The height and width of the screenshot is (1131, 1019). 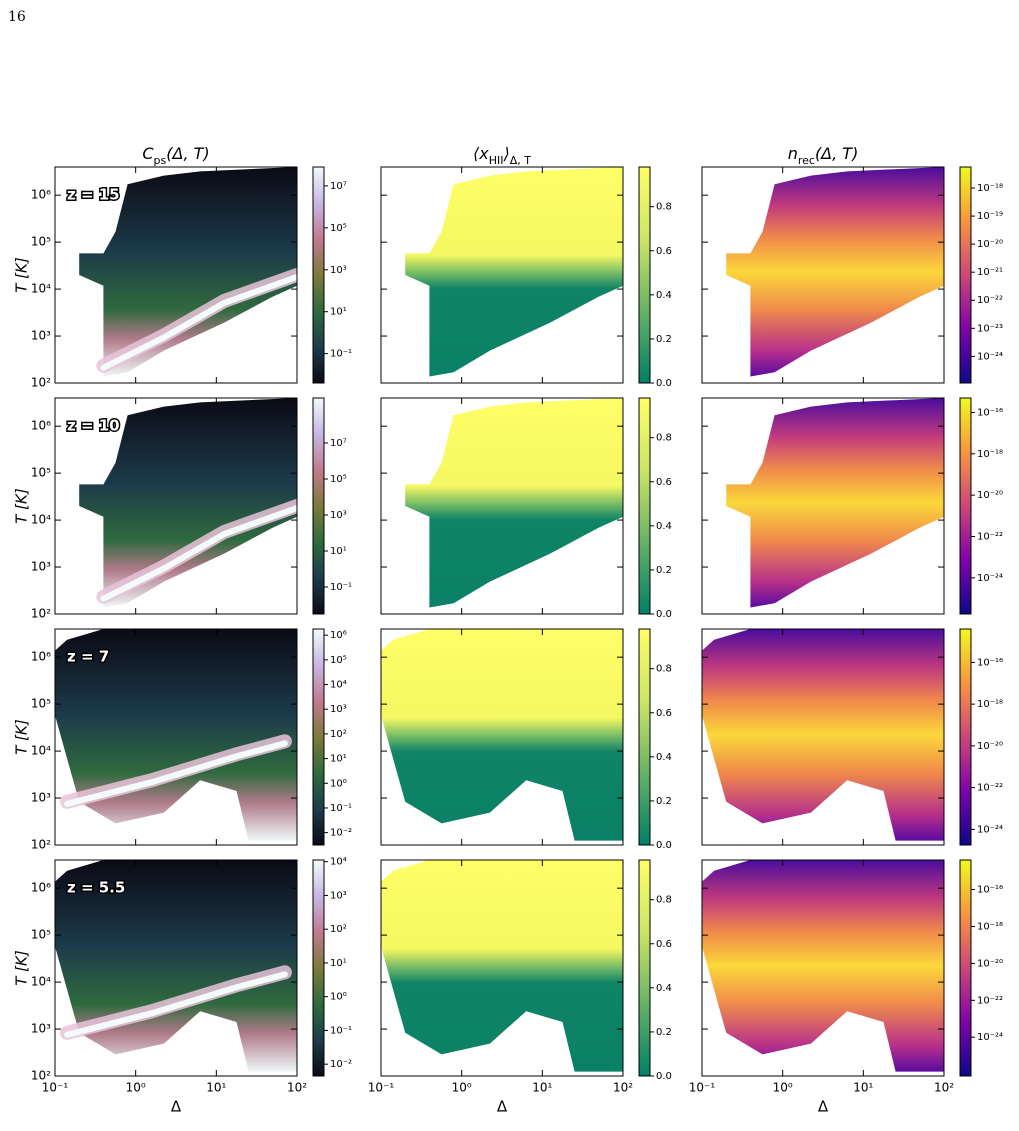 What do you see at coordinates (990, 328) in the screenshot?
I see `colorbar-tick-label: 10⁻²³` at bounding box center [990, 328].